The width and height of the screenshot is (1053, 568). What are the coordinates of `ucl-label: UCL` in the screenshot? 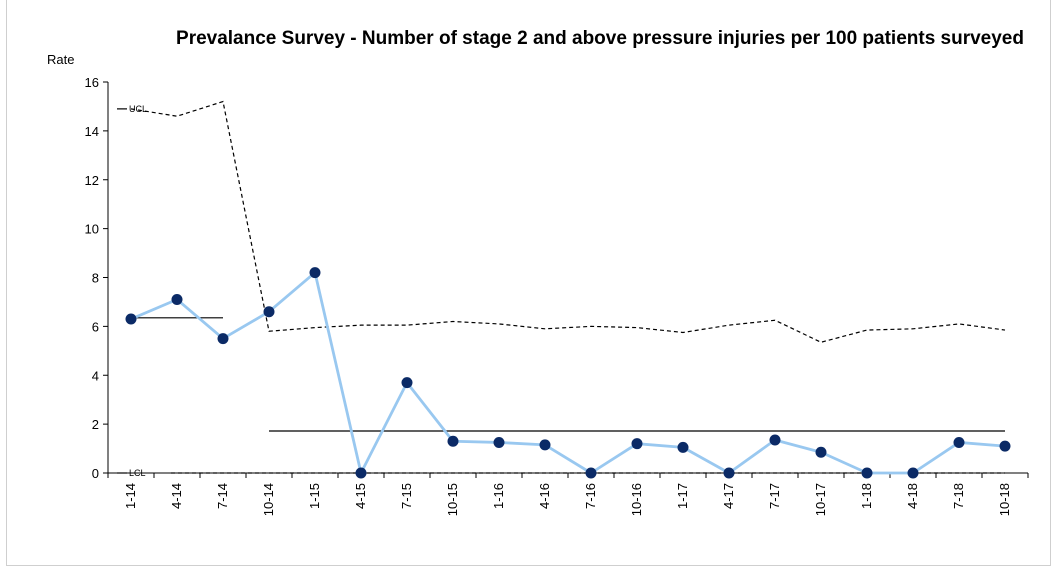 It's located at (138, 109).